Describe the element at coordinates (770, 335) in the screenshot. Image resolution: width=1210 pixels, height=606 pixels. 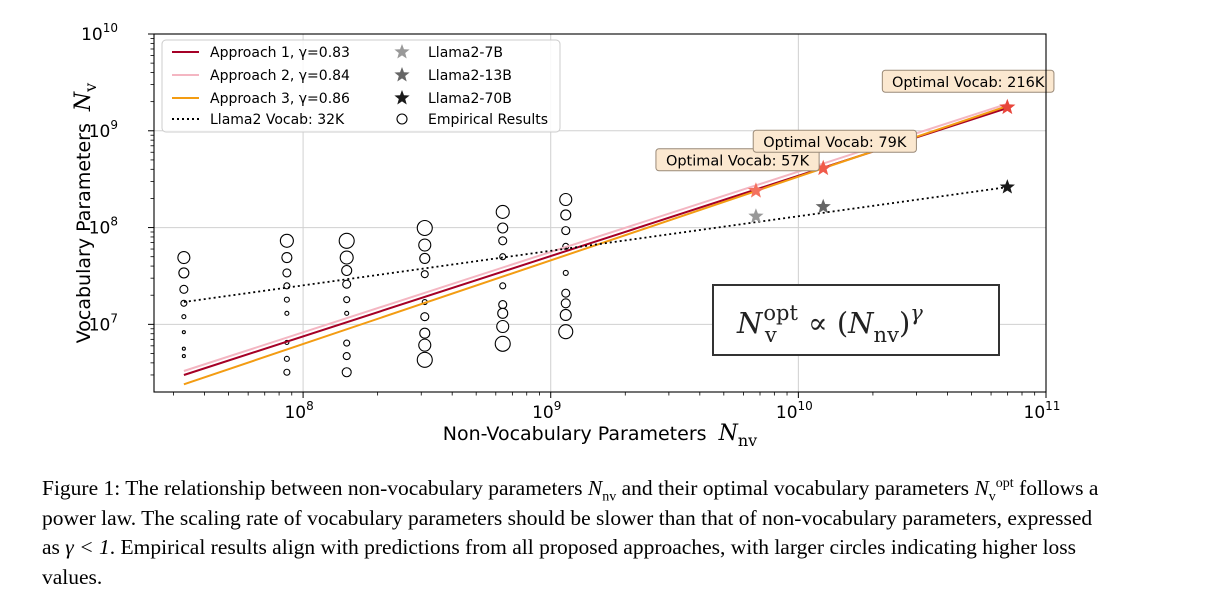
I see `formula-lhs-sub: v` at that location.